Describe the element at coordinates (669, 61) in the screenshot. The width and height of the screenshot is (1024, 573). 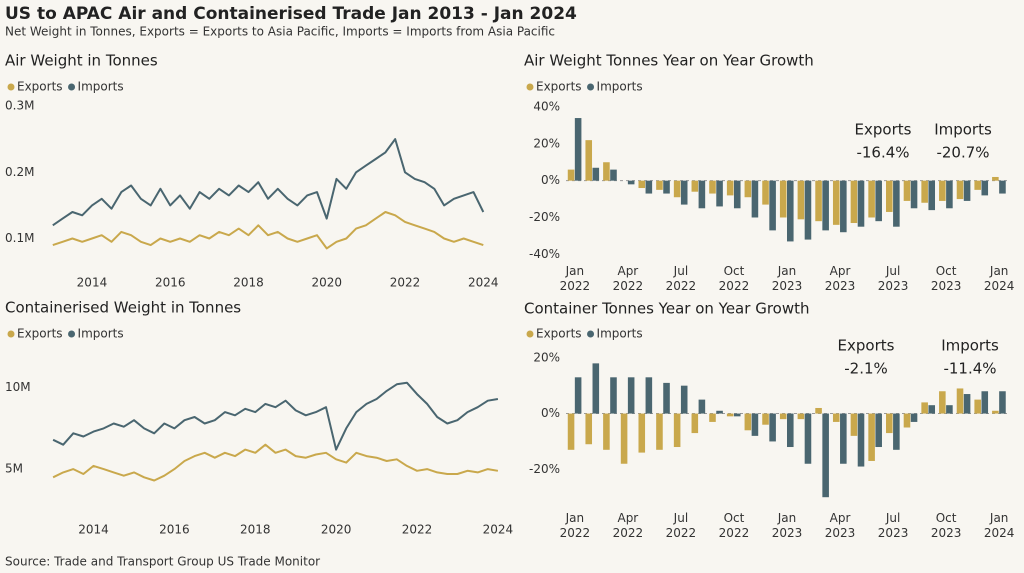
I see `chart-title: Air Weight Tonnes Year on Year Growth` at that location.